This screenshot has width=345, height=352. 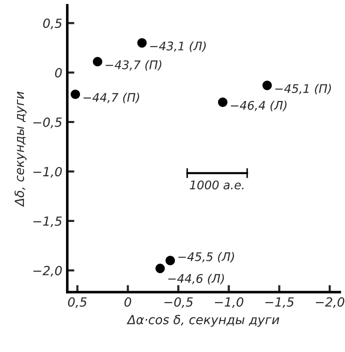 What do you see at coordinates (47, 271) in the screenshot?
I see `y-tick-label: −2,0` at bounding box center [47, 271].